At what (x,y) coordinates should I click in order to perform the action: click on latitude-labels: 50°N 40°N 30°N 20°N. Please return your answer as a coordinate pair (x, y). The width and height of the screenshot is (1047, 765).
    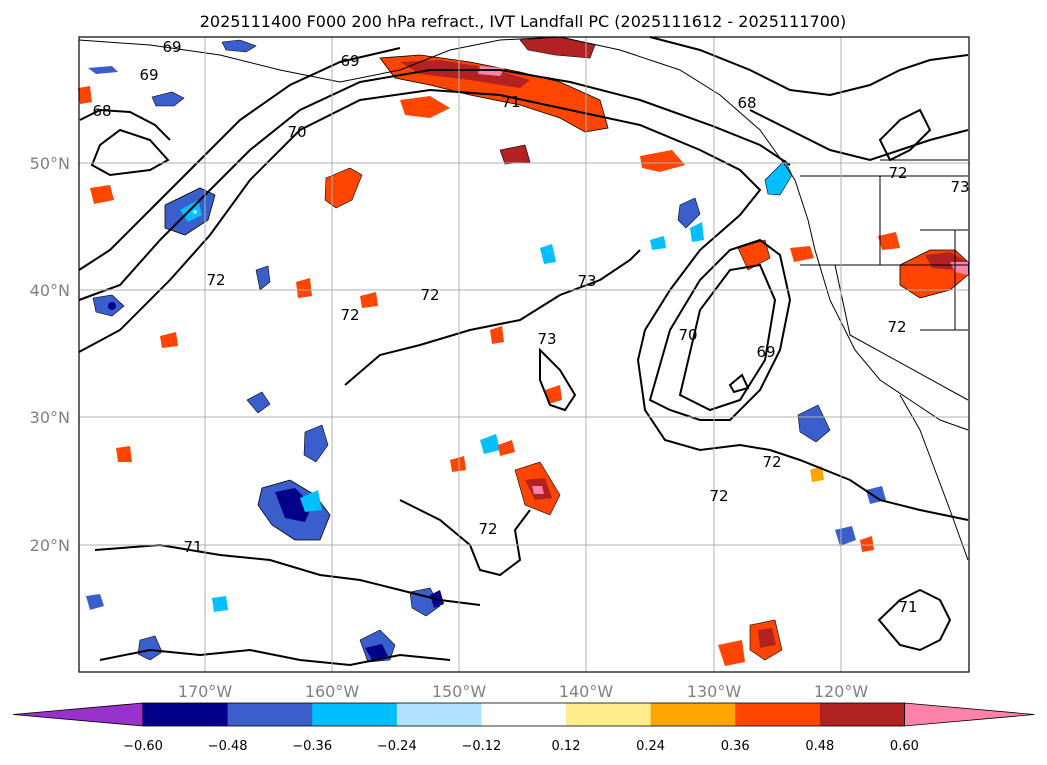
    Looking at the image, I should click on (50, 354).